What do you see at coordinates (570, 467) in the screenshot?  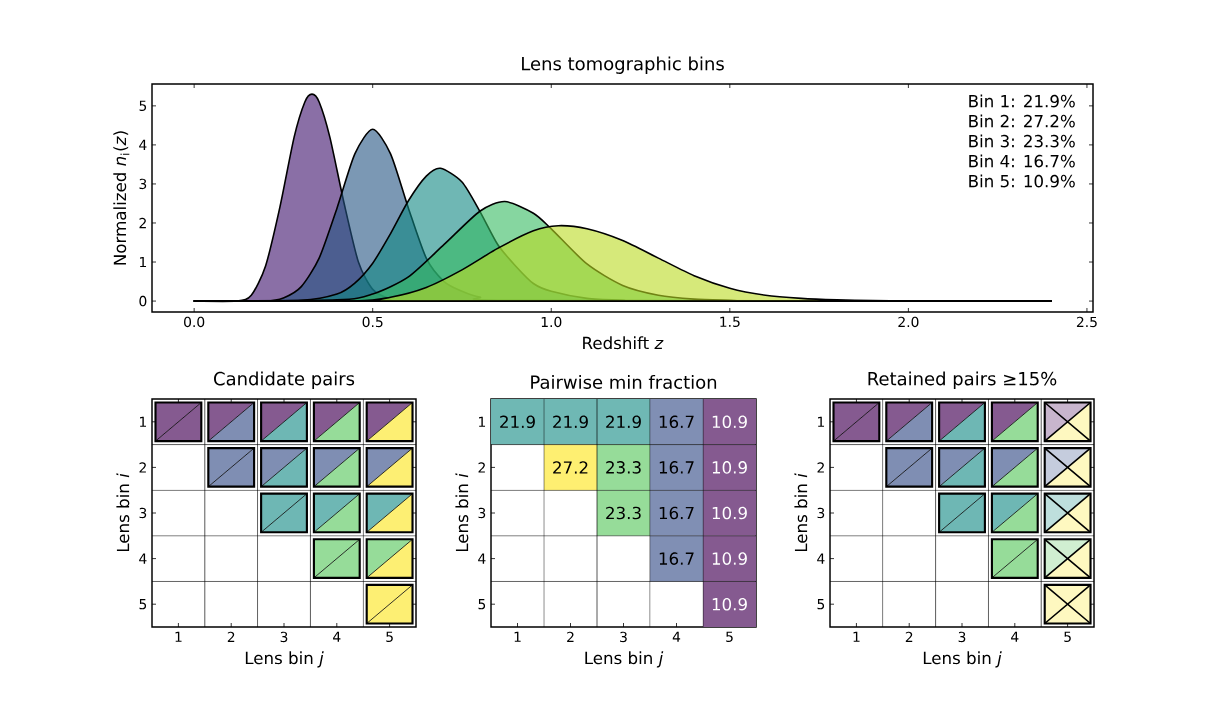 I see `data-label: 27.2` at bounding box center [570, 467].